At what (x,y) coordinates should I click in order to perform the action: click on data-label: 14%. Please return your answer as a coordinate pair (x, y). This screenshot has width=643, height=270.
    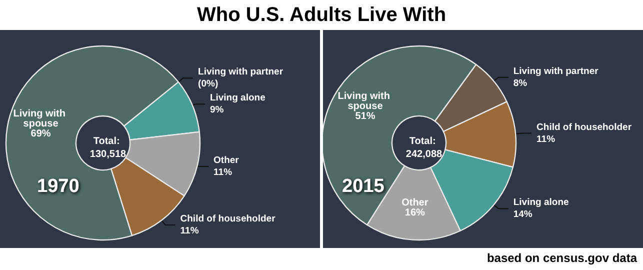
    Looking at the image, I should click on (523, 214).